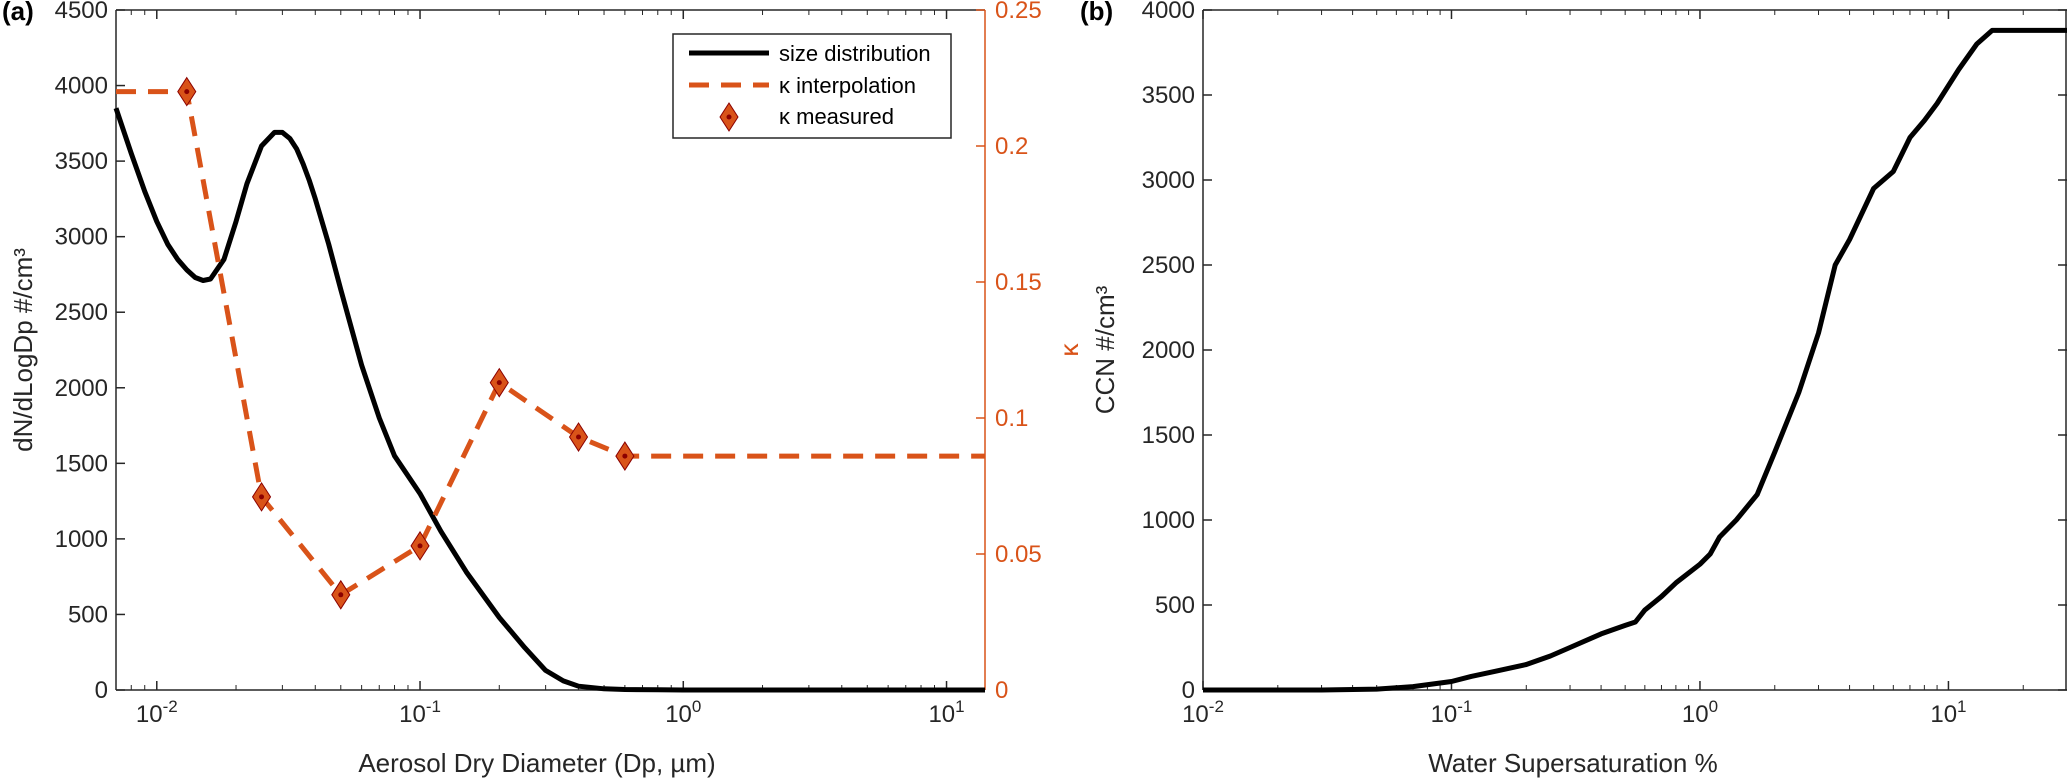 Image resolution: width=2067 pixels, height=782 pixels. I want to click on xlabel-b: Water Supersaturation %, so click(1573, 763).